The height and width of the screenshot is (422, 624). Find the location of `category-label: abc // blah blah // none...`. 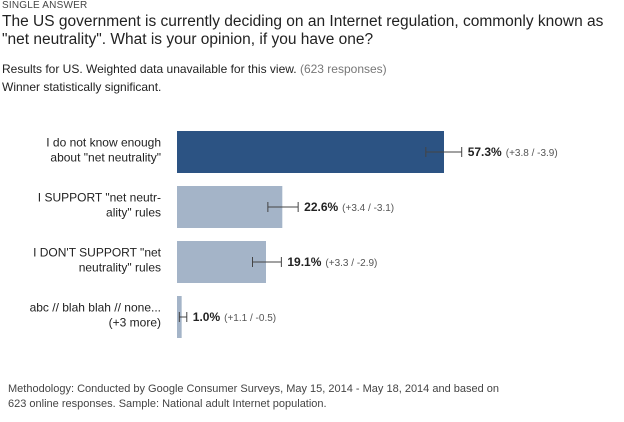

category-label: abc // blah blah // none... is located at coordinates (95, 308).